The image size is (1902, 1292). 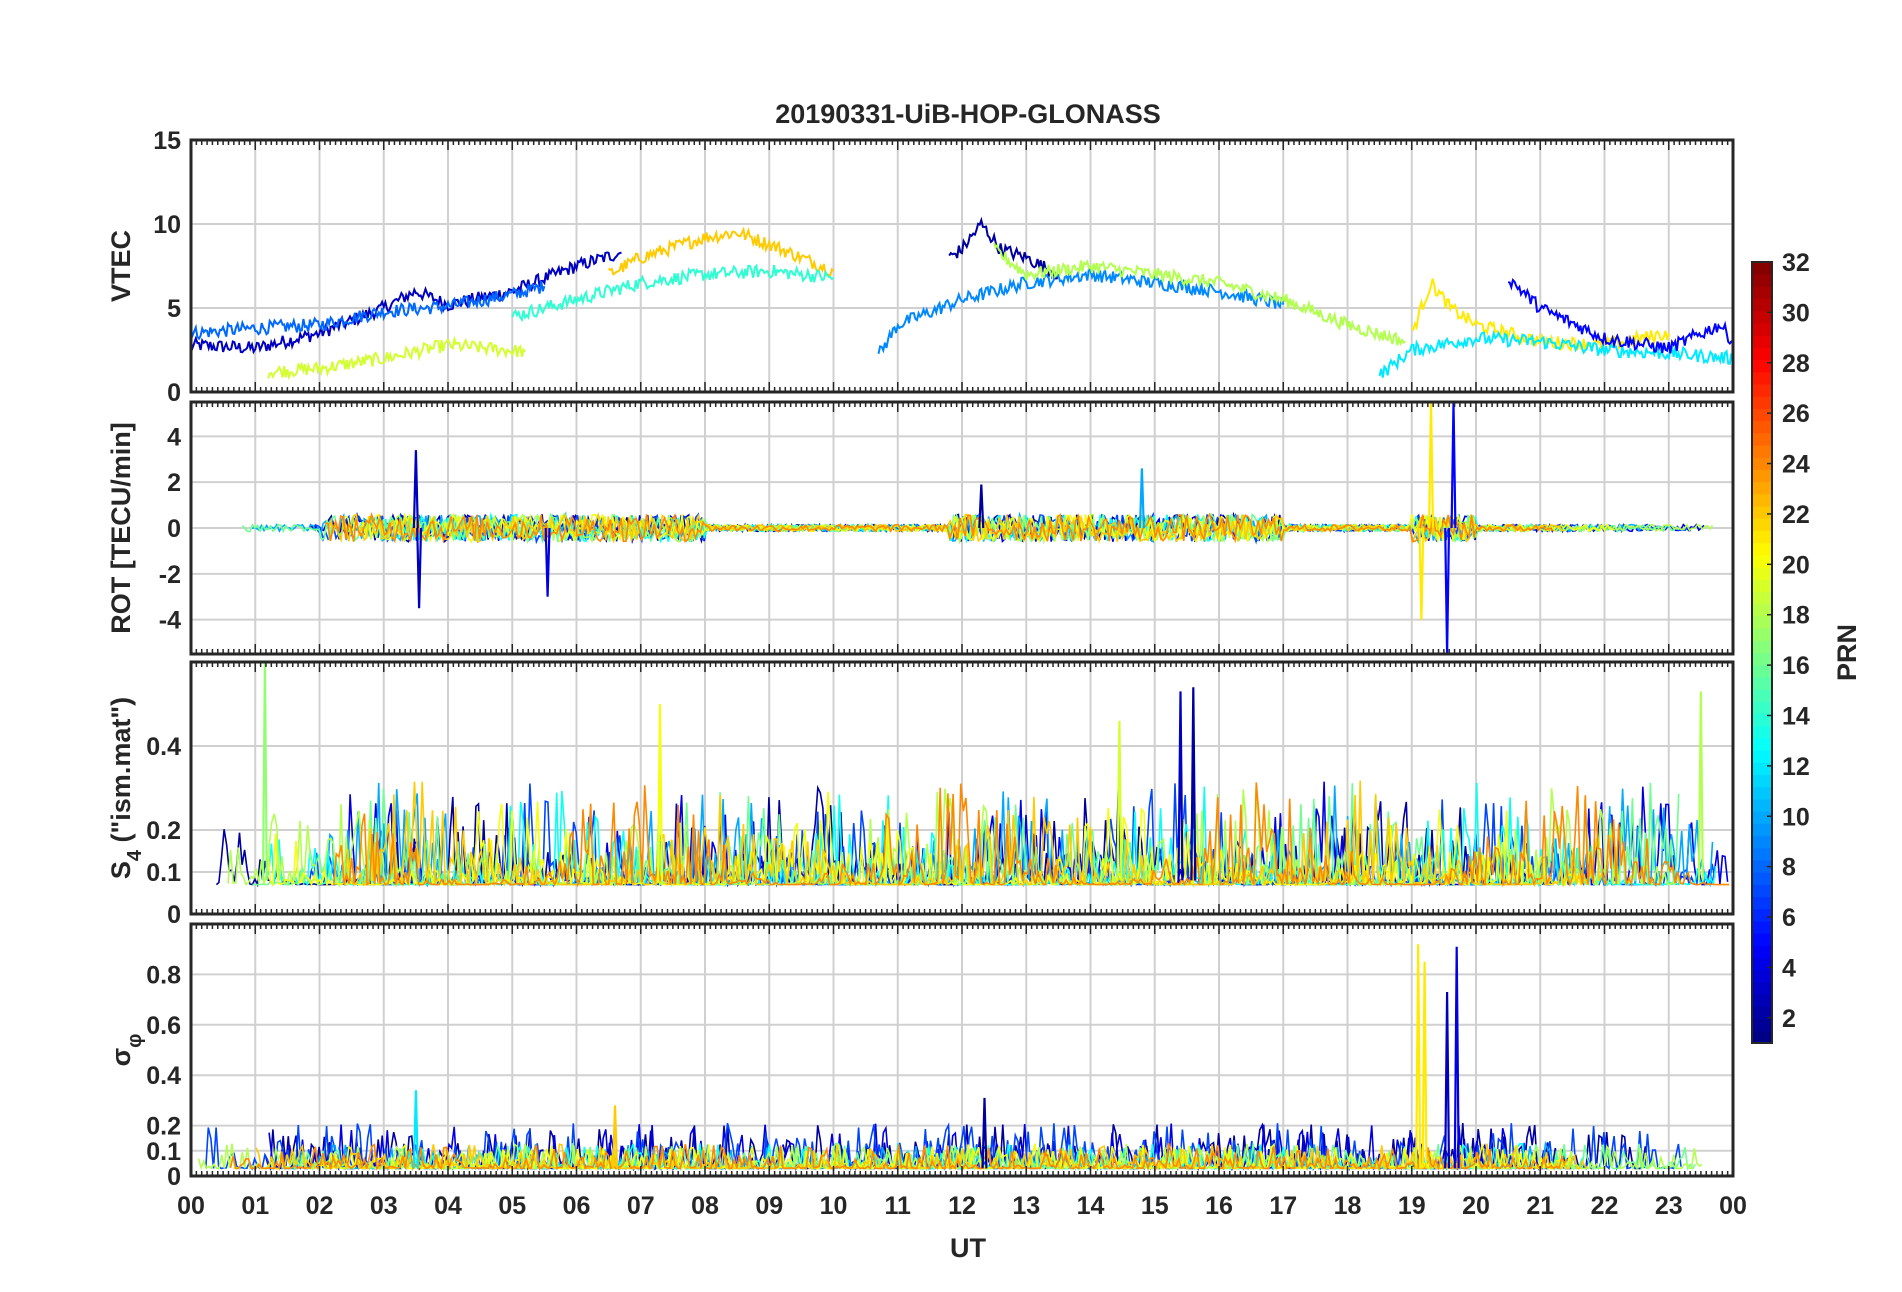 What do you see at coordinates (968, 1248) in the screenshot?
I see `x-axis-label: UT` at bounding box center [968, 1248].